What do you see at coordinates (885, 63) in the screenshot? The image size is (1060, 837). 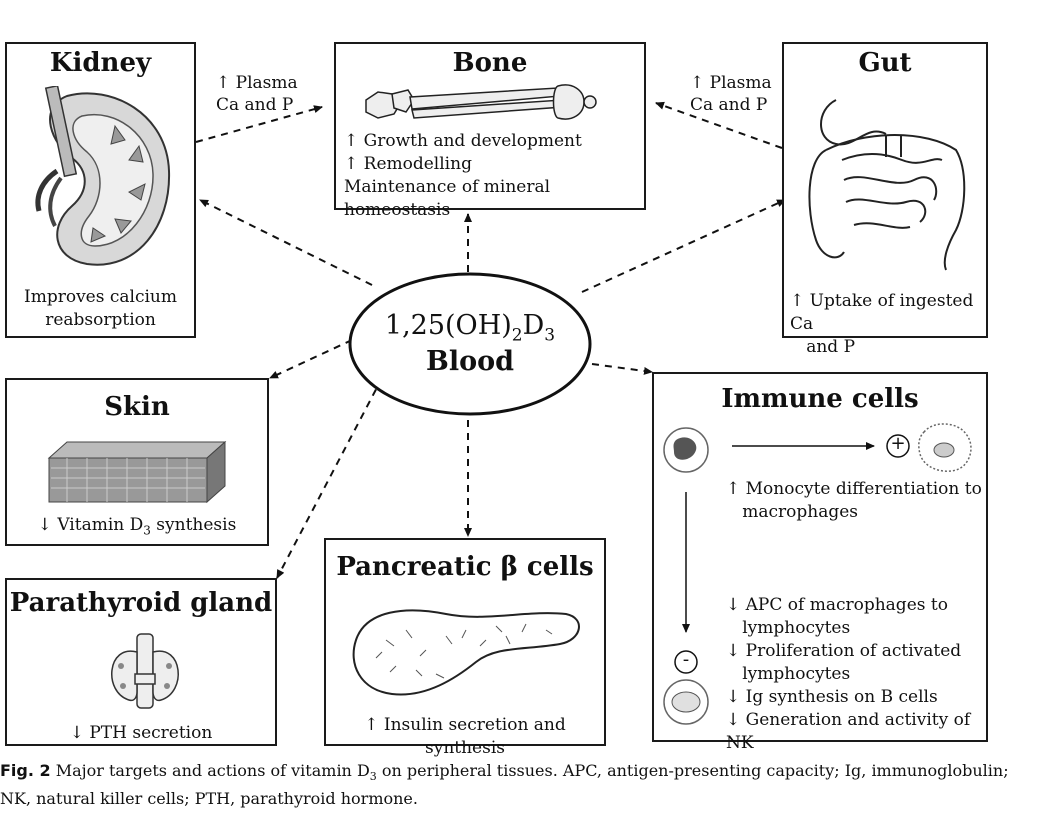 I see `gut-title: Gut` at bounding box center [885, 63].